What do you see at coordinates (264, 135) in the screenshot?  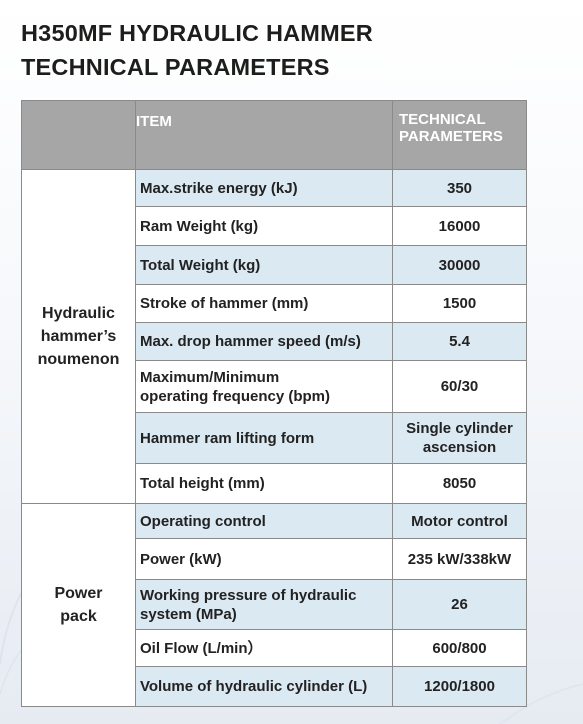 I see `header-item: ITEM` at bounding box center [264, 135].